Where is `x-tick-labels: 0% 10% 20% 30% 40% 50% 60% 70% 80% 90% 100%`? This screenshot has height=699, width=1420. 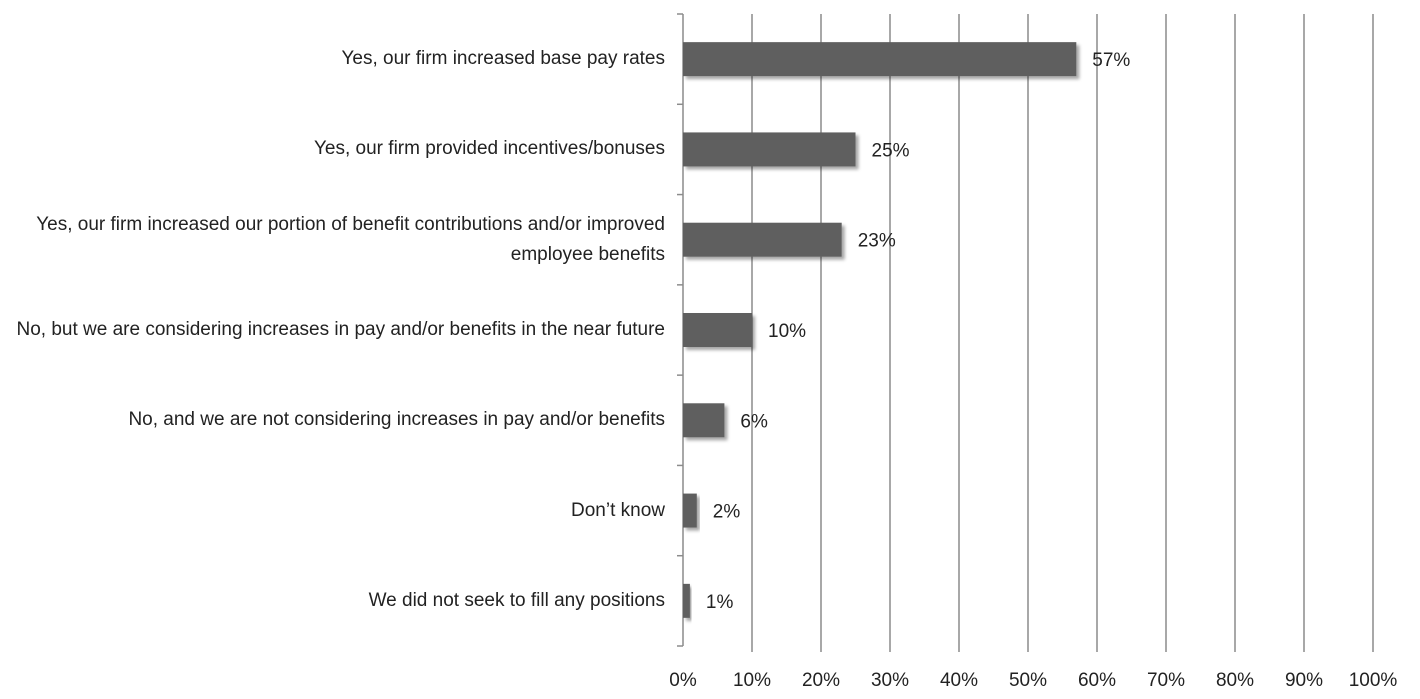 x-tick-labels: 0% 10% 20% 30% 40% 50% 60% 70% 80% 90% 100% is located at coordinates (1033, 680).